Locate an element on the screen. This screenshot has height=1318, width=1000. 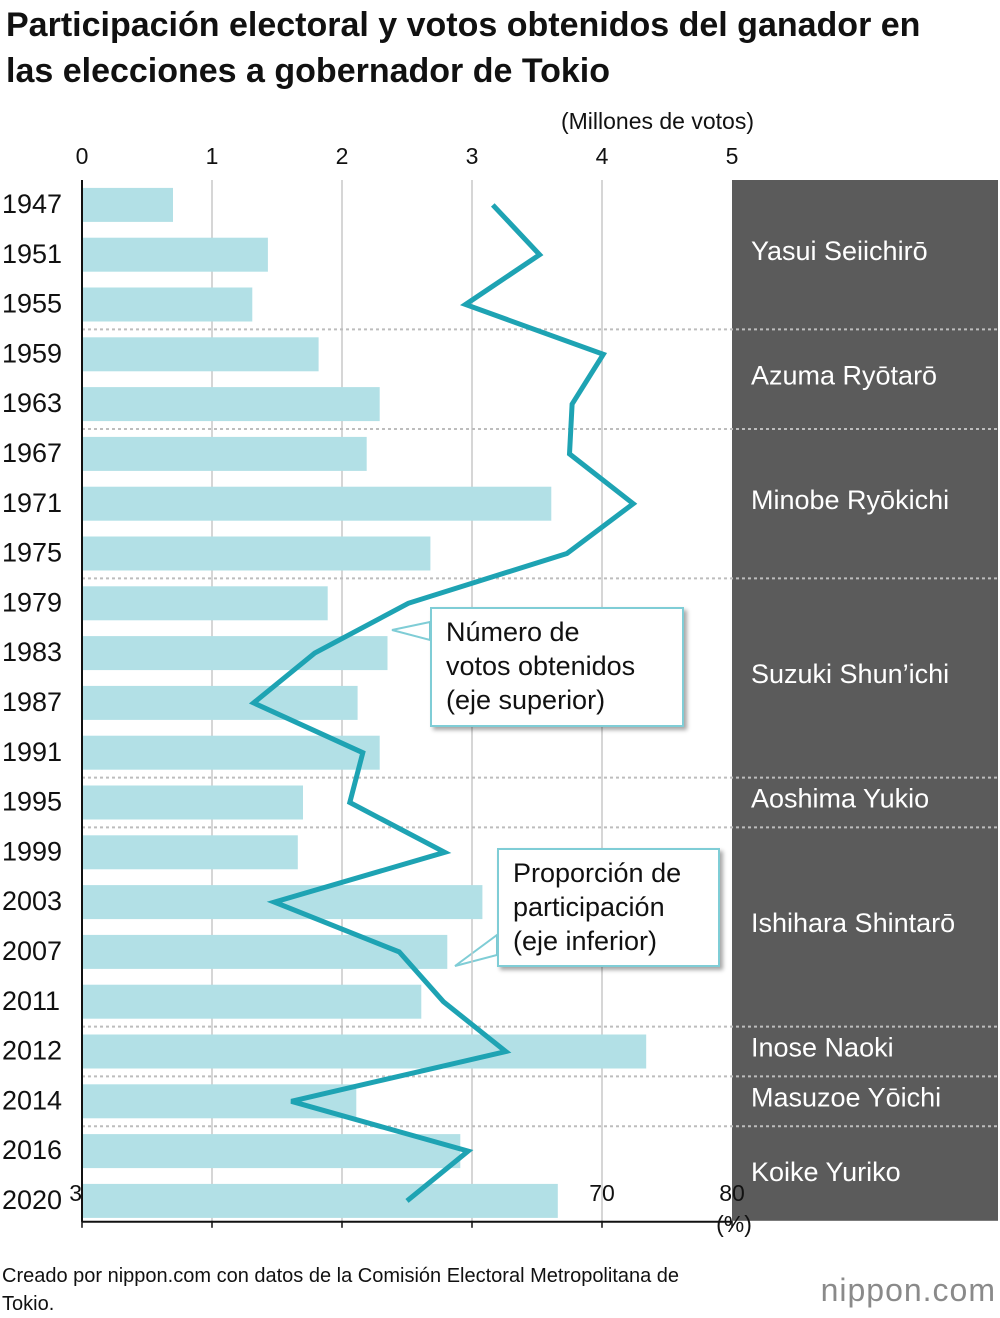
x2-axis-label: (Millones de votos) is located at coordinates (657, 121).